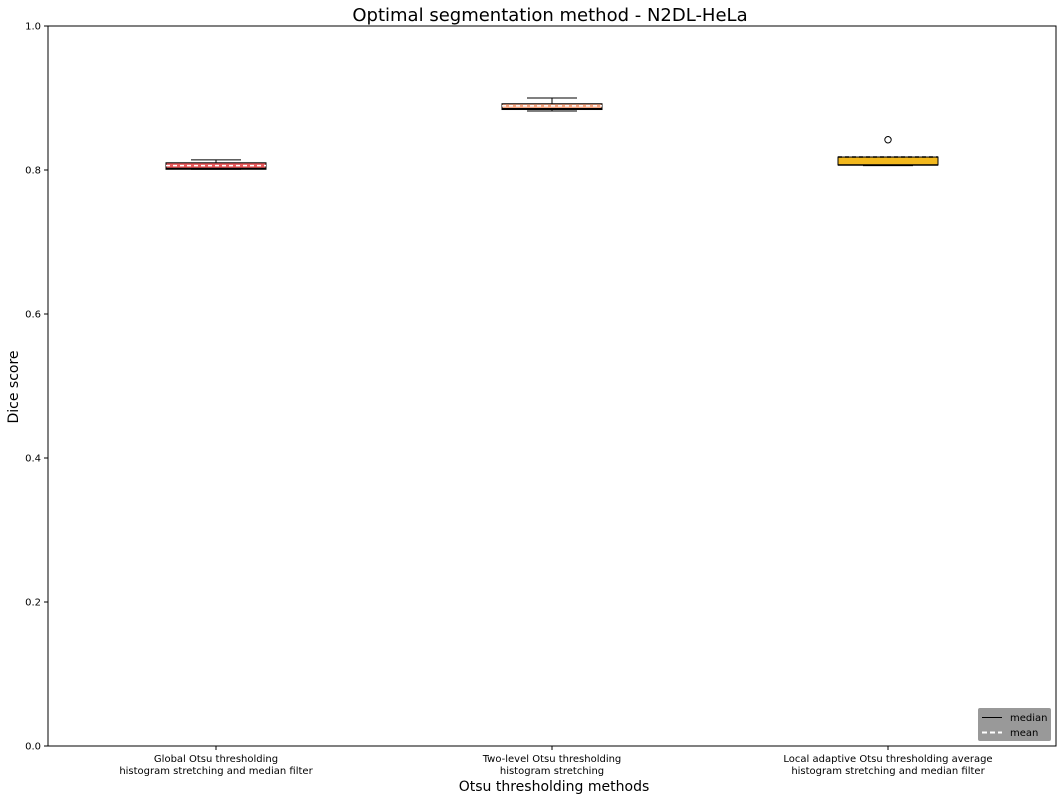  Describe the element at coordinates (33, 459) in the screenshot. I see `y-tick-label: 0.4` at that location.